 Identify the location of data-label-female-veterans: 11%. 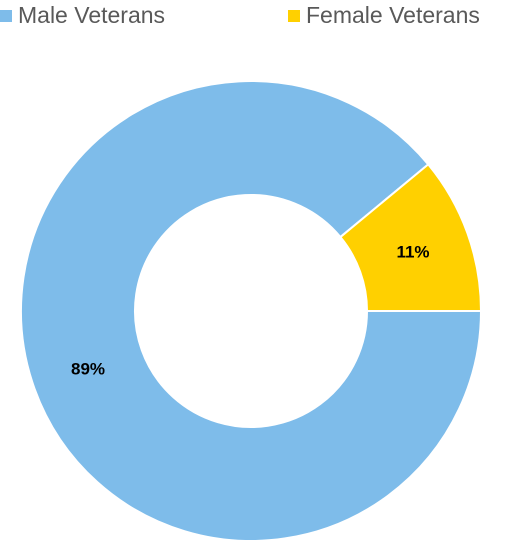
(412, 251).